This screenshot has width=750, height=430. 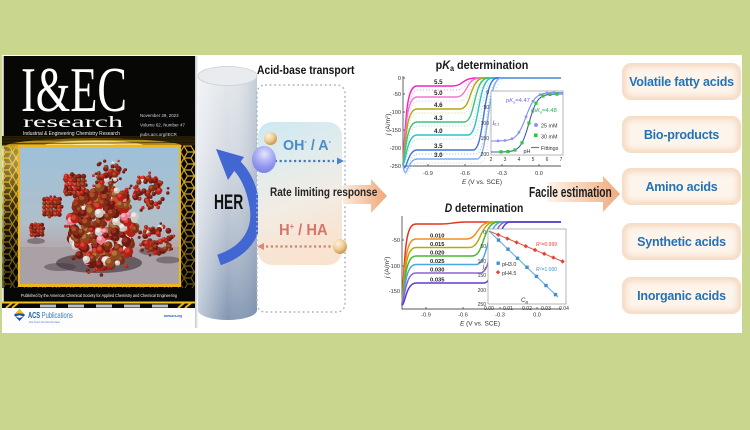 What do you see at coordinates (549, 138) in the screenshot?
I see `svg-text: 30 mM` at bounding box center [549, 138].